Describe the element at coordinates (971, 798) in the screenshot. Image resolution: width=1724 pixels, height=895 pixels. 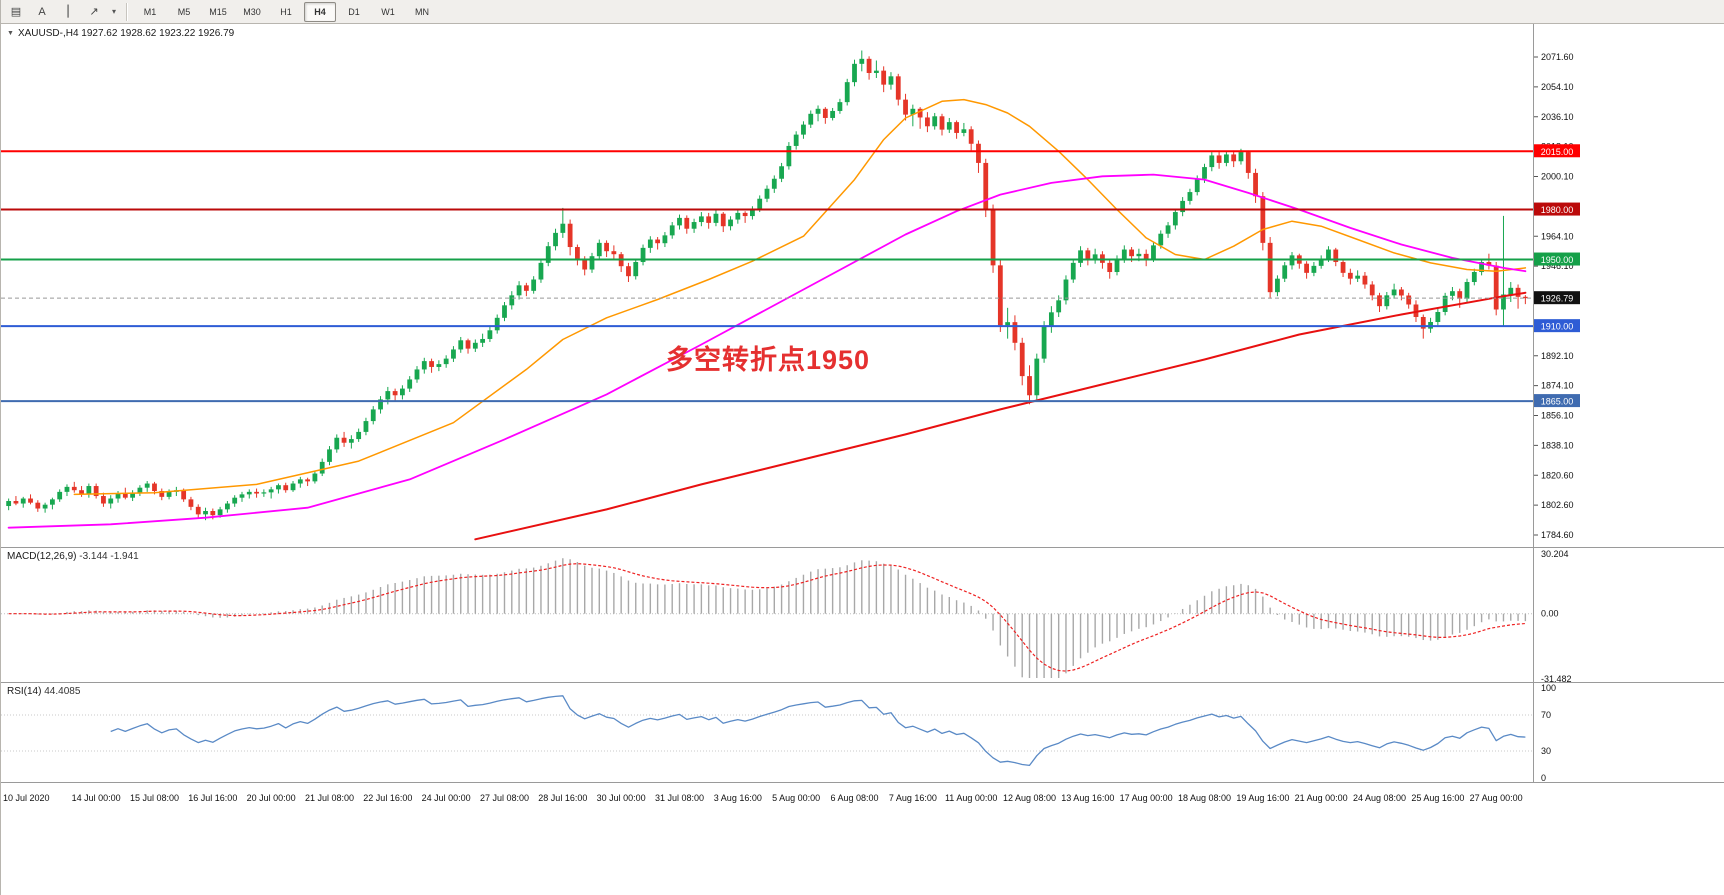
I see `svg-text: 11 Aug 00:00` at that location.